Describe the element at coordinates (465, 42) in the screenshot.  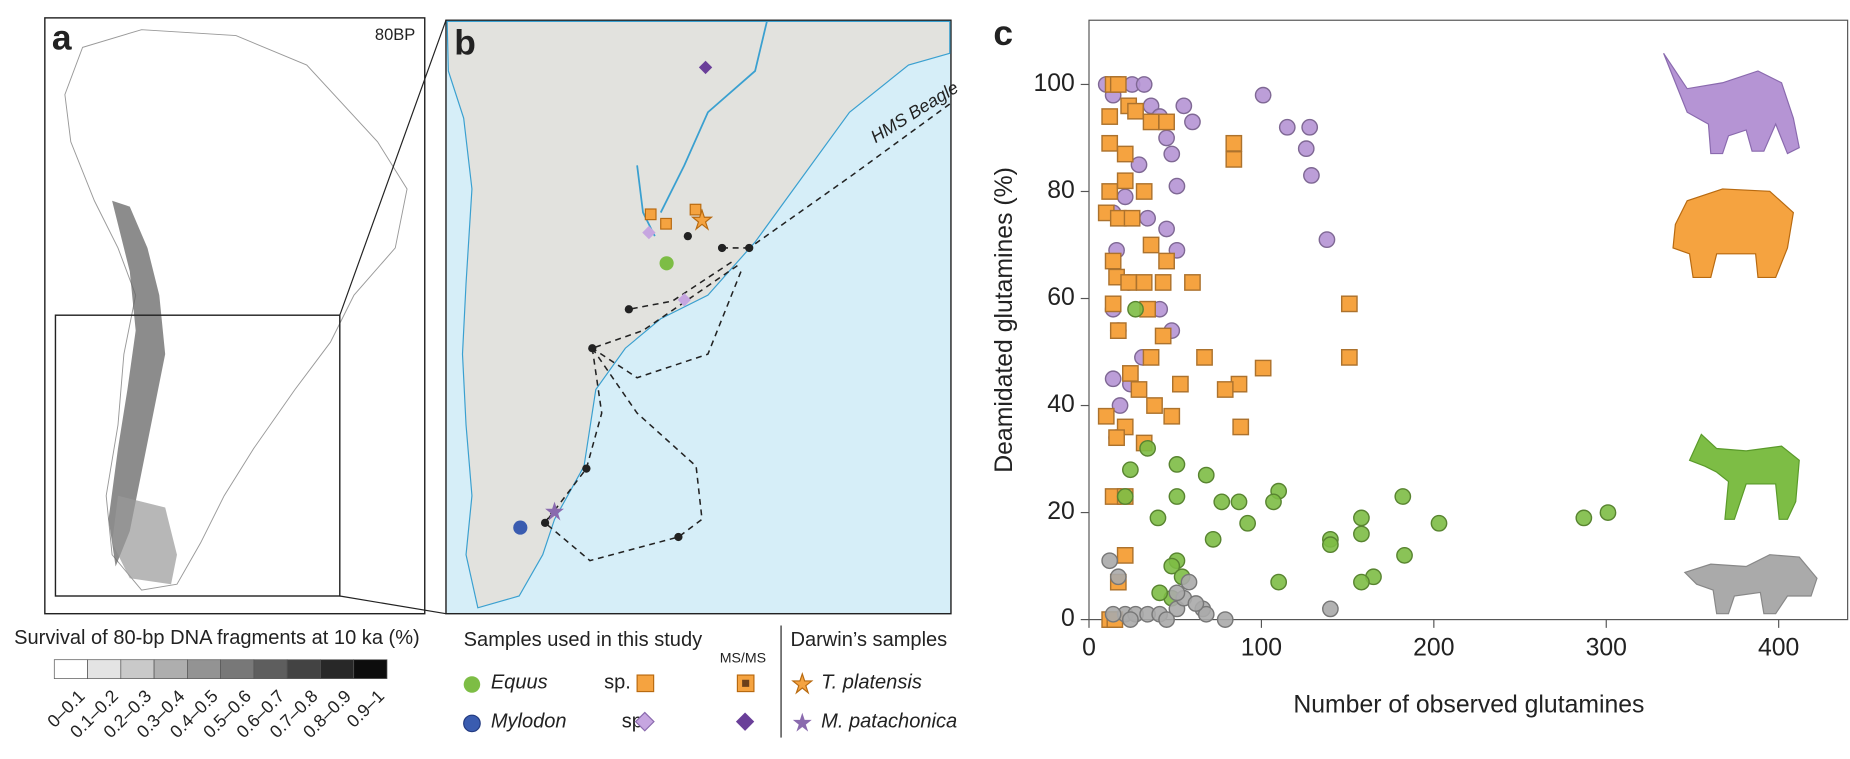
I see `panel-label: b` at that location.